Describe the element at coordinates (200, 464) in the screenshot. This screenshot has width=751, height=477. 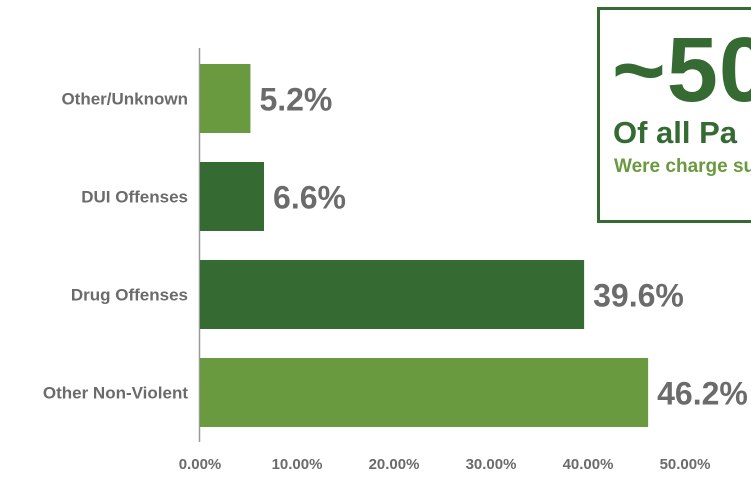
I see `x-tick-label: 0.00%` at that location.